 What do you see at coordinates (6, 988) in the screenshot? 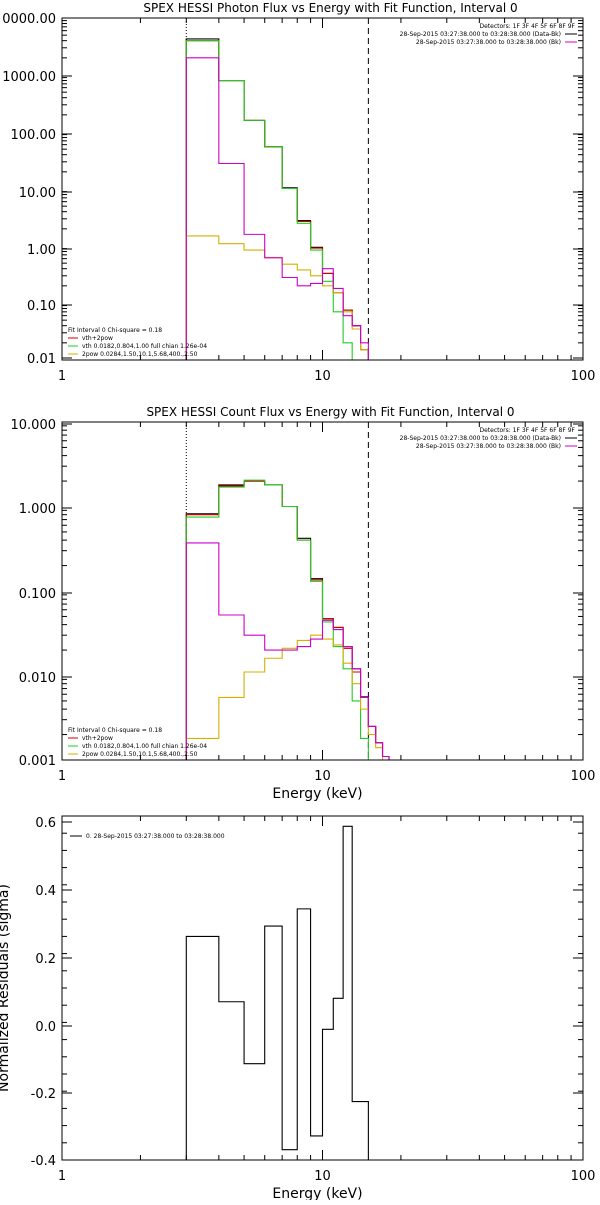
I see `panel3-ylabel: Normalized Residuals (sigma)` at bounding box center [6, 988].